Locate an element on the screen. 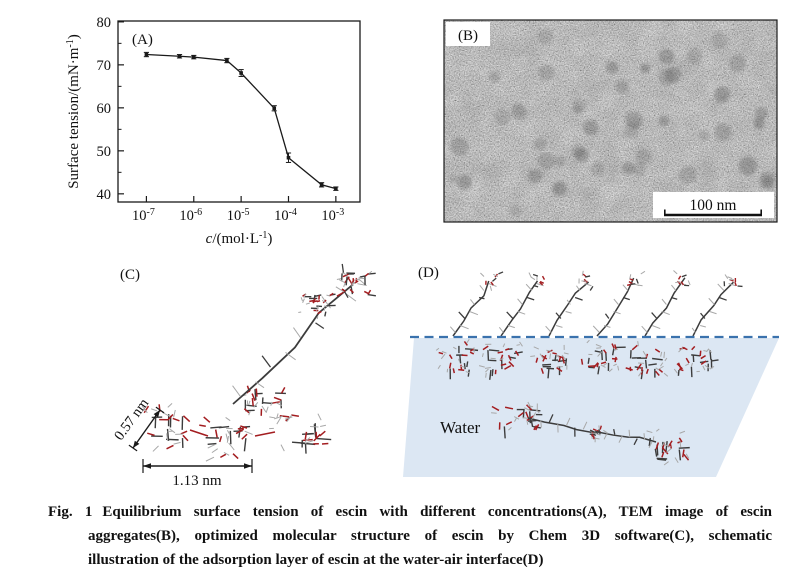  dimension-057nm: 0.57 nm is located at coordinates (138, 423).